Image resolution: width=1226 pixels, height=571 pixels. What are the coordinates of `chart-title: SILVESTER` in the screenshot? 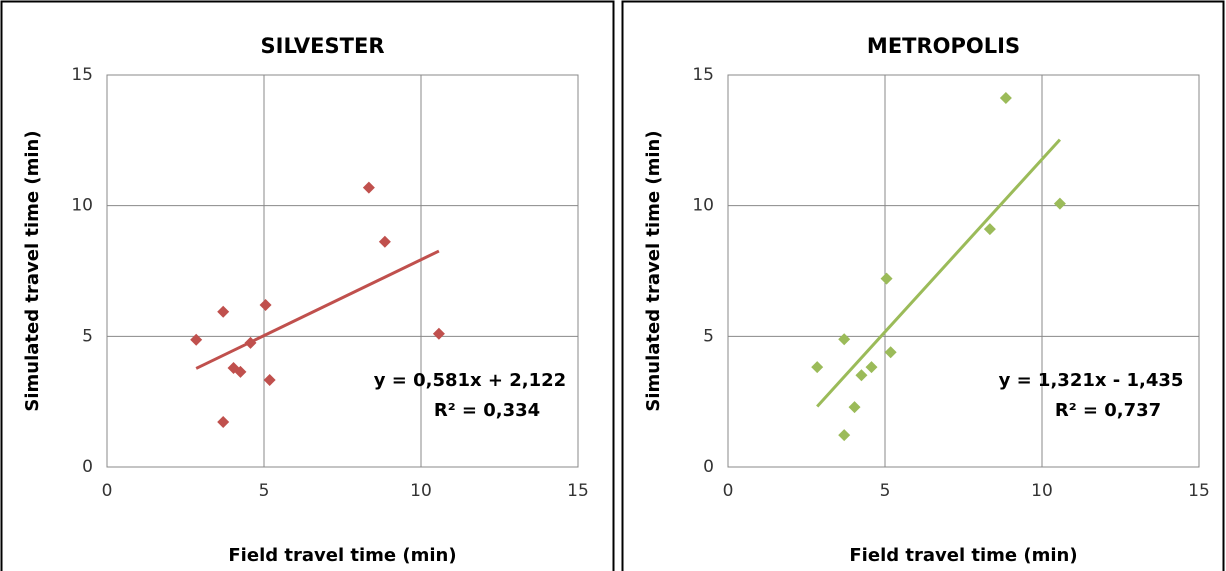 It's located at (323, 46).